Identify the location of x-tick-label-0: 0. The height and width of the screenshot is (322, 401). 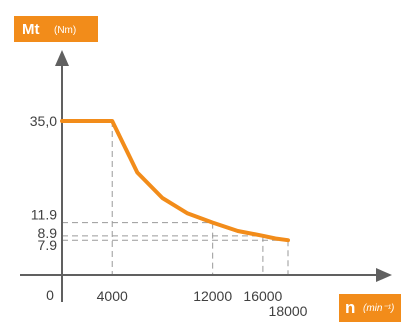
(50, 295).